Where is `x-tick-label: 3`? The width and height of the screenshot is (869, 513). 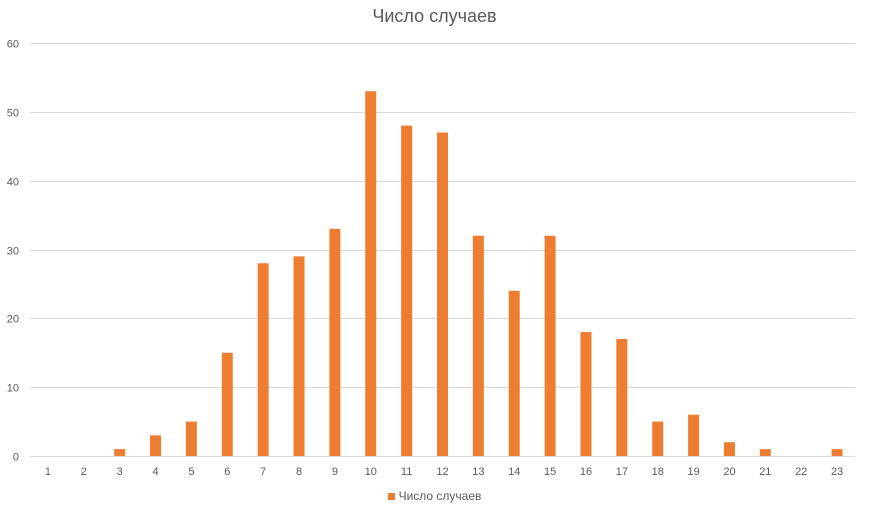
x-tick-label: 3 is located at coordinates (120, 472).